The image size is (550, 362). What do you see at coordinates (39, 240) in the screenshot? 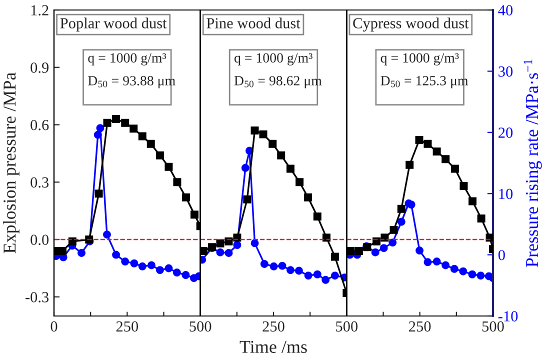
I see `y-tick-label: 0.0` at bounding box center [39, 240].